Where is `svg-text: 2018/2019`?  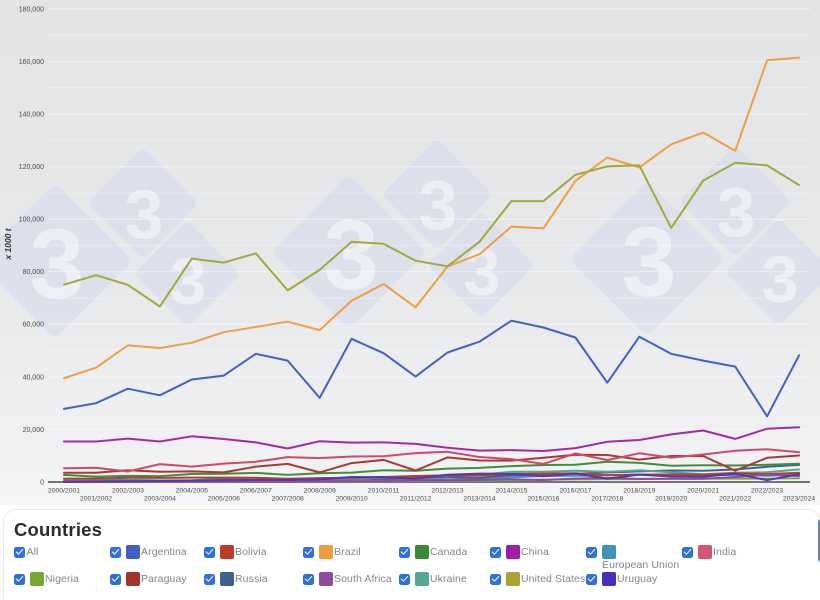 svg-text: 2018/2019 is located at coordinates (639, 491).